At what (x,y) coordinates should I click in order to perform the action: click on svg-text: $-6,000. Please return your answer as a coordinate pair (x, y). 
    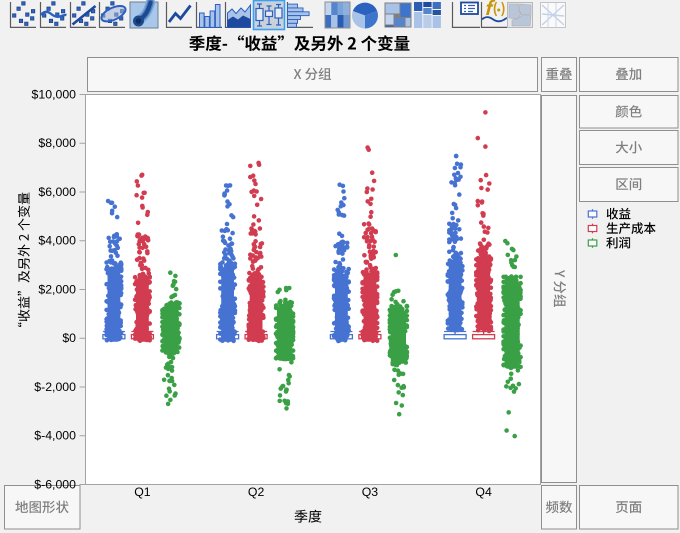
    Looking at the image, I should click on (55, 484).